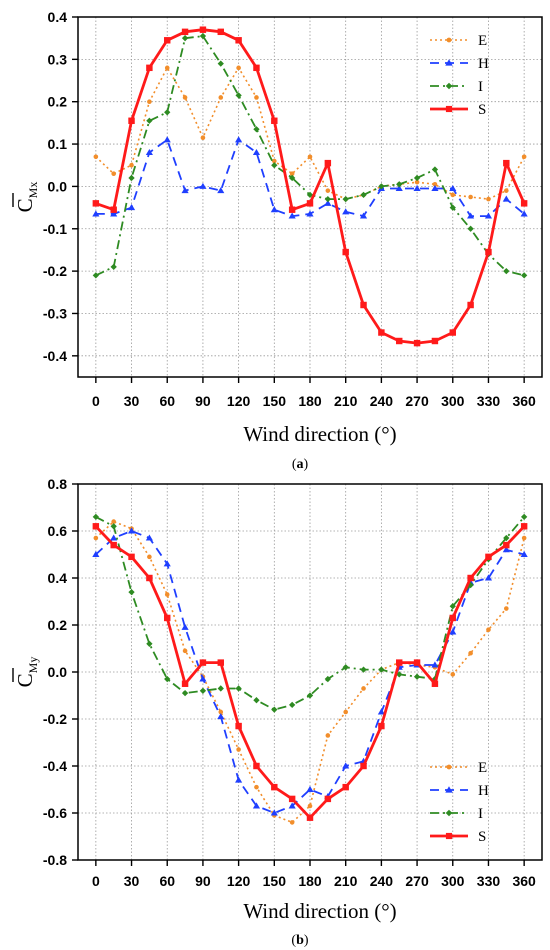 This screenshot has width=550, height=950. What do you see at coordinates (417, 881) in the screenshot?
I see `x-tick-label: 270` at bounding box center [417, 881].